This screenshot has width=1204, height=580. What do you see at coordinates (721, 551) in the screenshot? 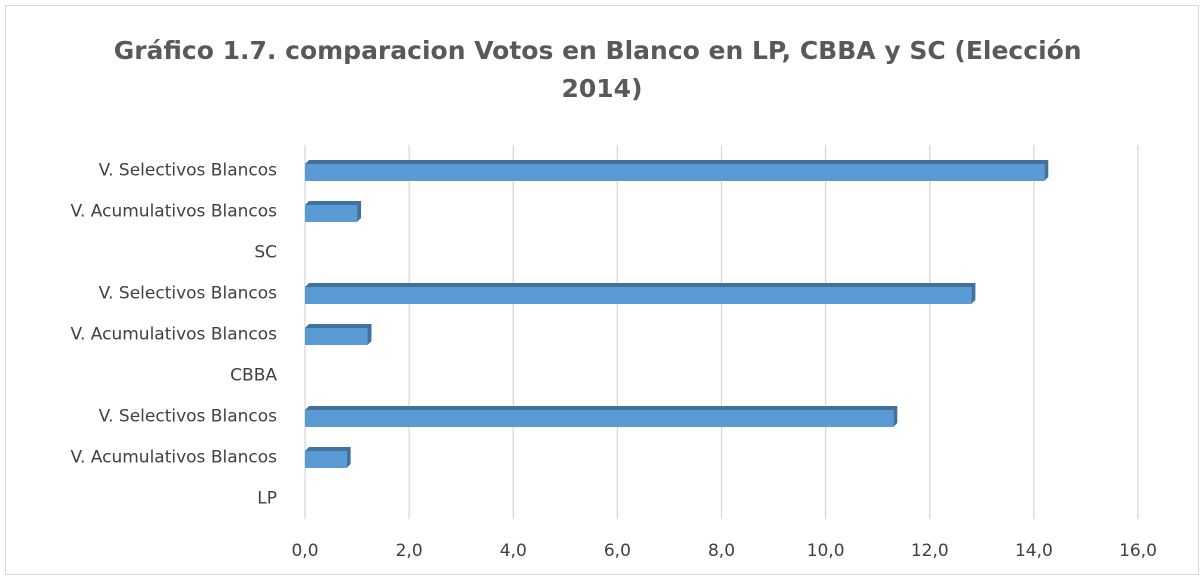
I see `x-tick-label: 8,0` at bounding box center [721, 551].